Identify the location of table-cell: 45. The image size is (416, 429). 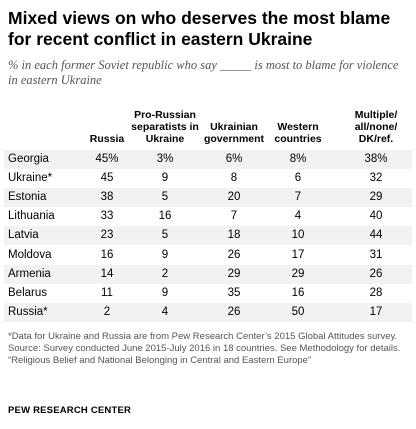
(107, 178).